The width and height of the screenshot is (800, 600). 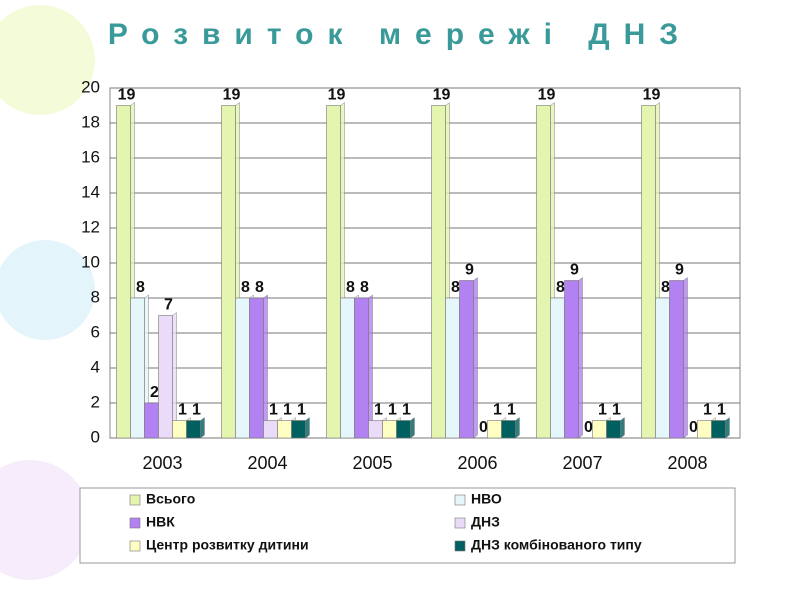 I want to click on y-tick-label: 4, so click(x=95, y=366).